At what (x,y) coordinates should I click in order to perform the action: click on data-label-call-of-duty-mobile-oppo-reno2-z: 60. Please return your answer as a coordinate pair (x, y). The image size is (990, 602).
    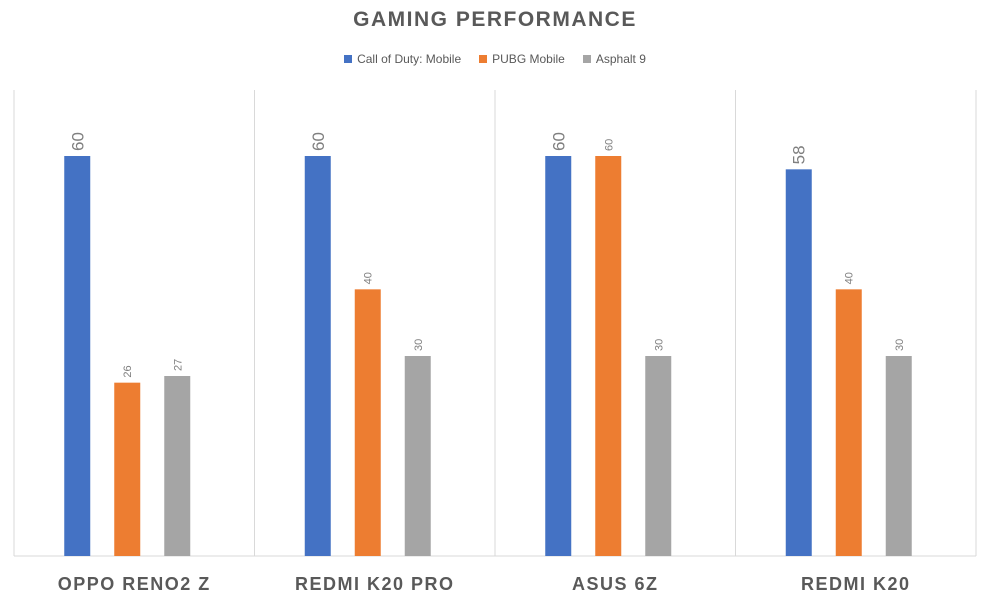
    Looking at the image, I should click on (77, 141).